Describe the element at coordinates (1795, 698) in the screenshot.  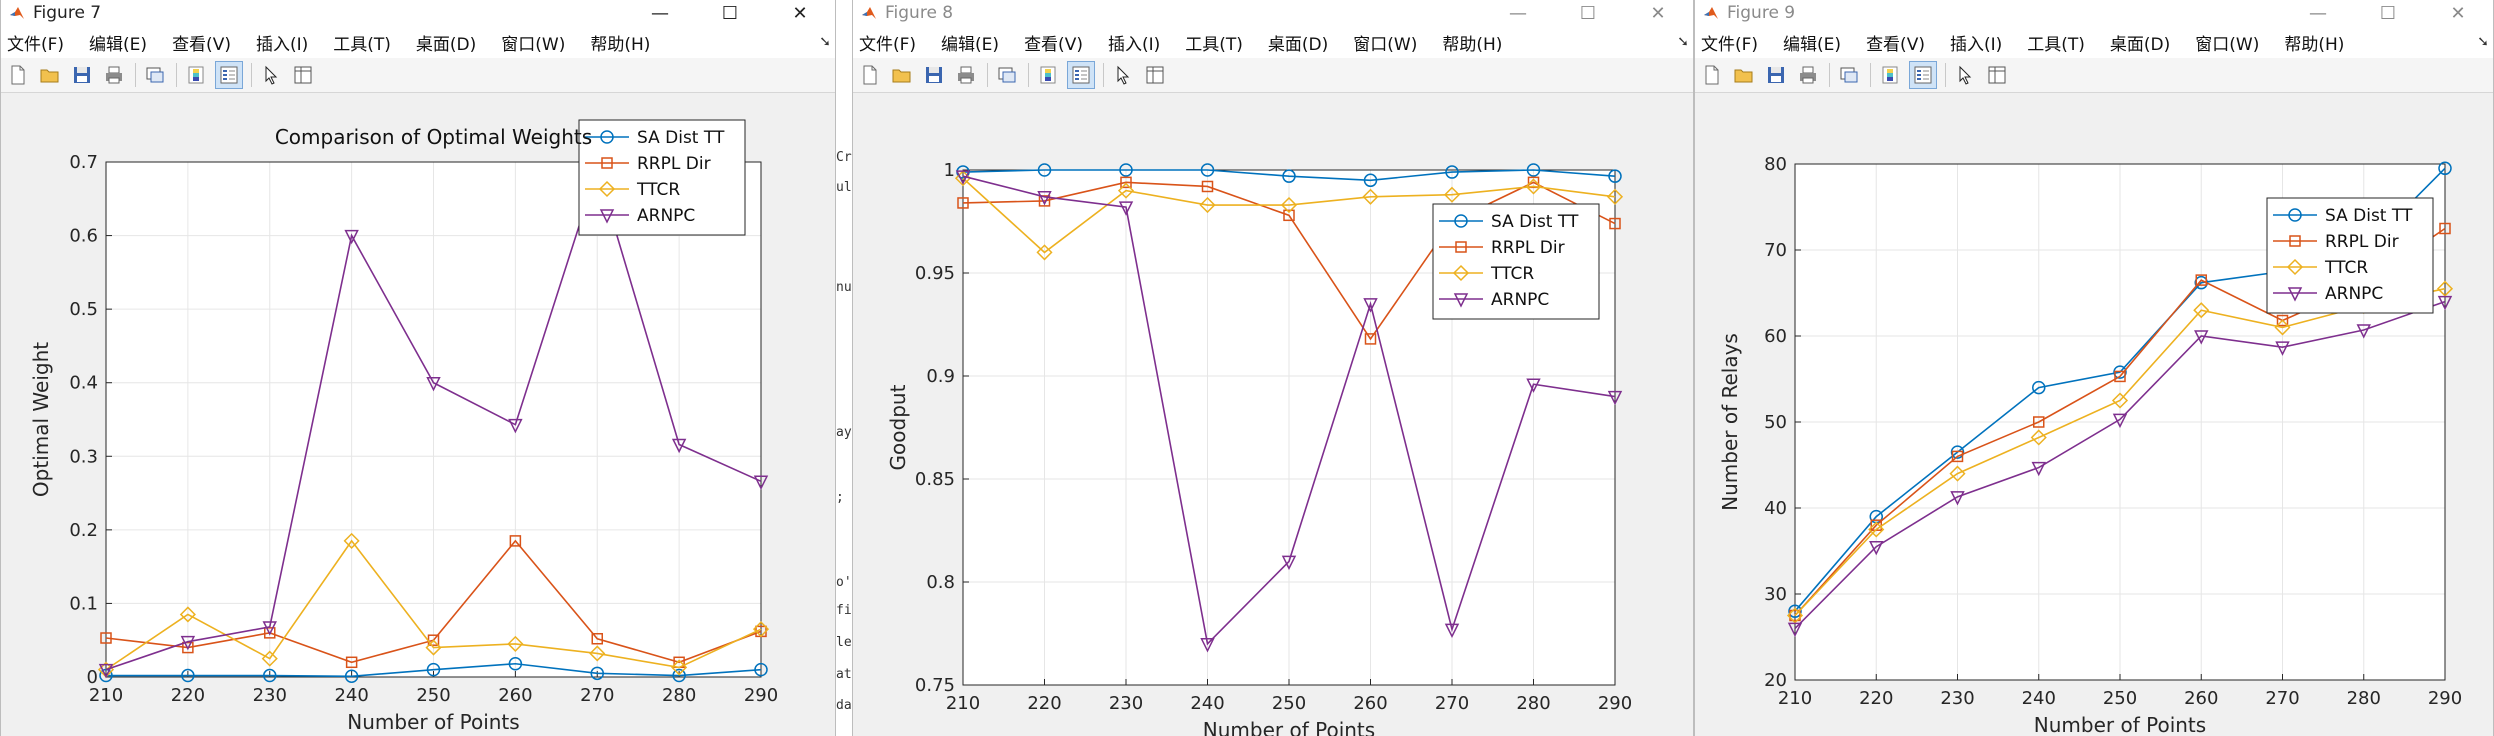
I see `x-tick-label: 210` at that location.